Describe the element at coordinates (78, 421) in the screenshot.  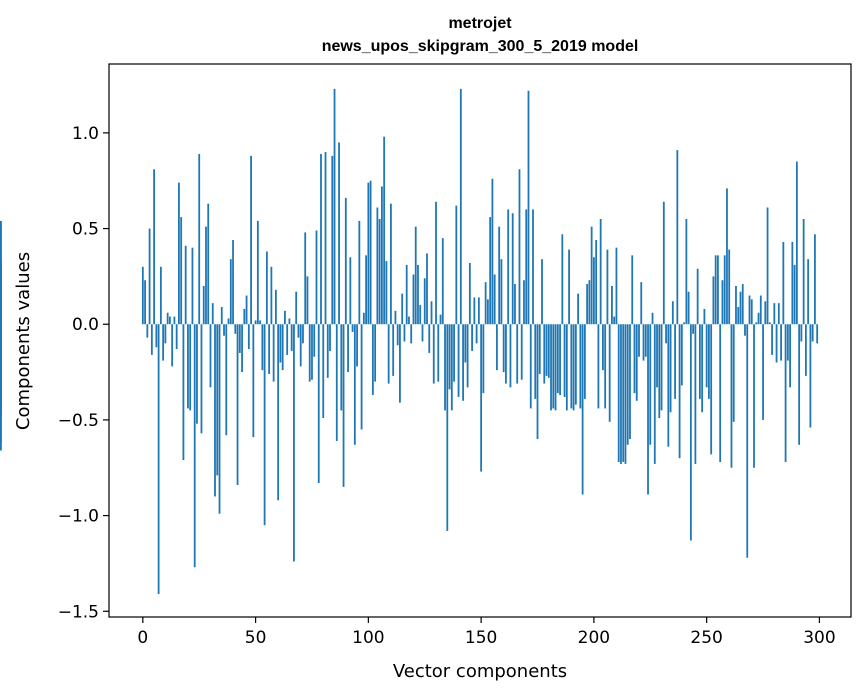
I see `y-tick-label: −0.5` at that location.